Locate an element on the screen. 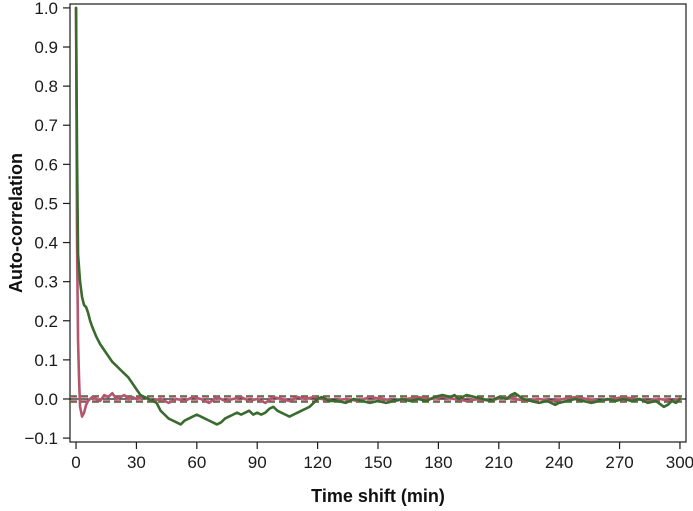 Image resolution: width=693 pixels, height=511 pixels. x-tick-label: 30 is located at coordinates (136, 462).